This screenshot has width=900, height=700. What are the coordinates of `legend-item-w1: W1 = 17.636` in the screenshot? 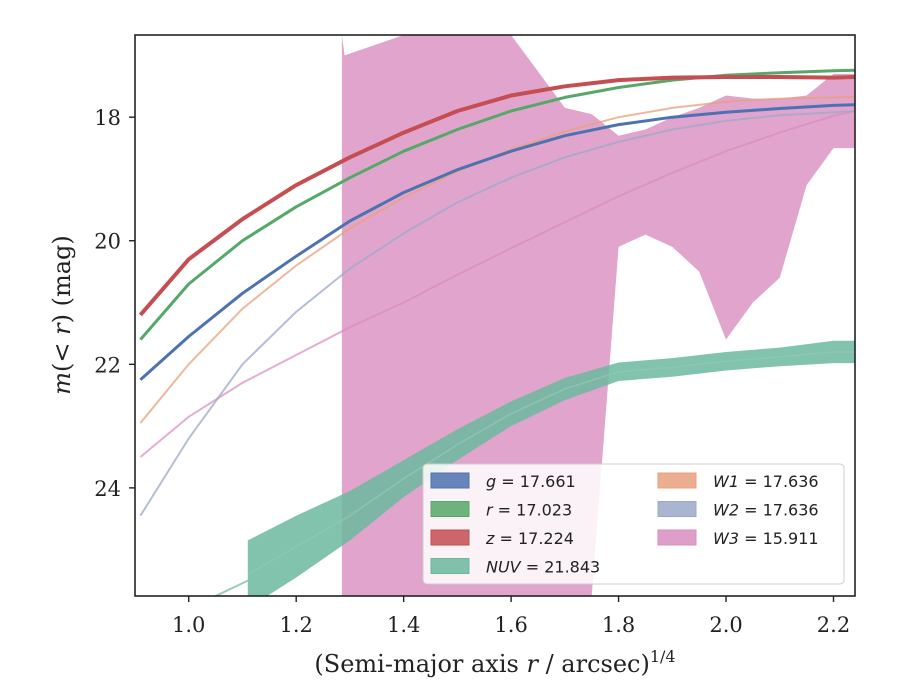 It's located at (738, 481).